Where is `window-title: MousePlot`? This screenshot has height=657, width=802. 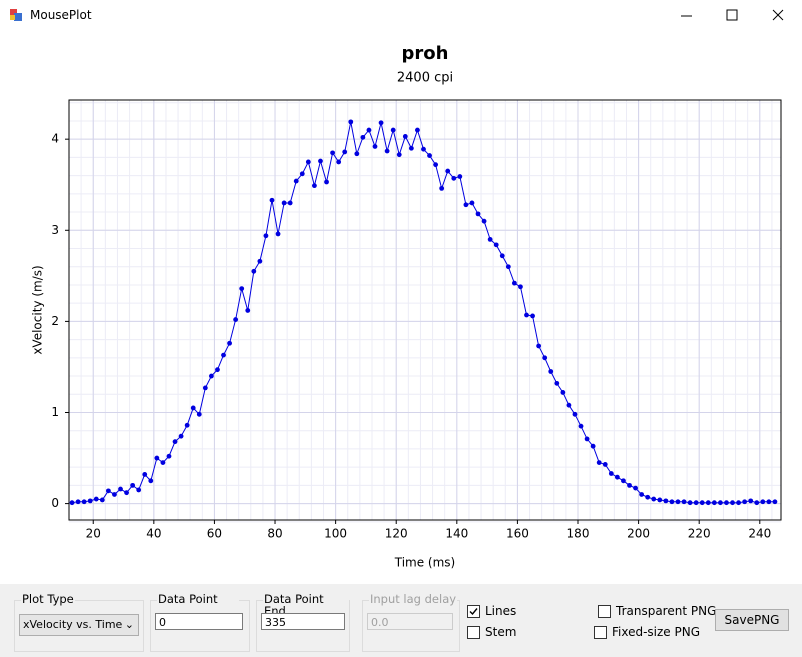
window-title: MousePlot is located at coordinates (61, 15).